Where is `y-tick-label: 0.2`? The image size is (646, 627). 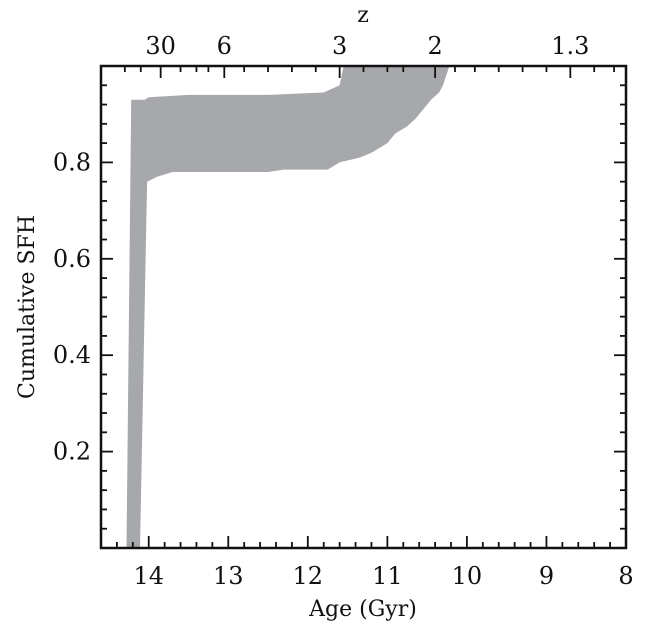
y-tick-label: 0.2 is located at coordinates (72, 452).